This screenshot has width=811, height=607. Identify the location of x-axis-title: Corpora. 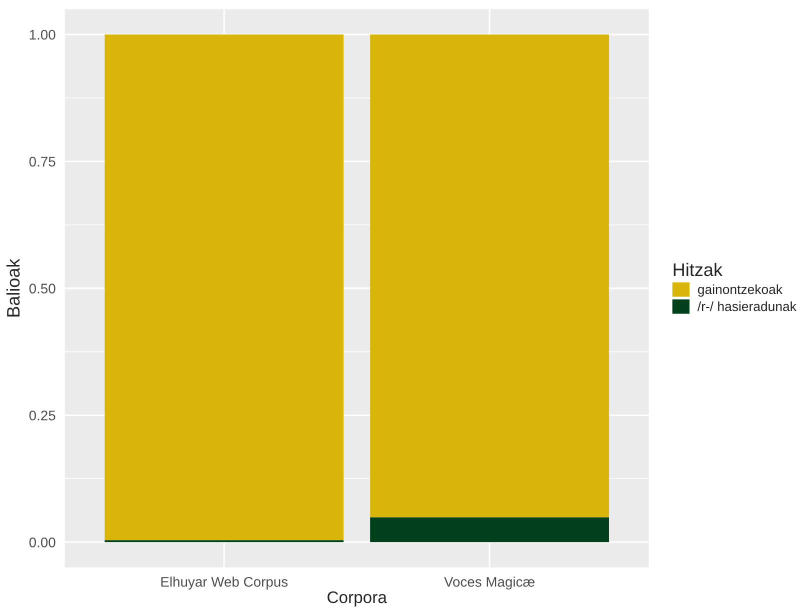
(357, 598).